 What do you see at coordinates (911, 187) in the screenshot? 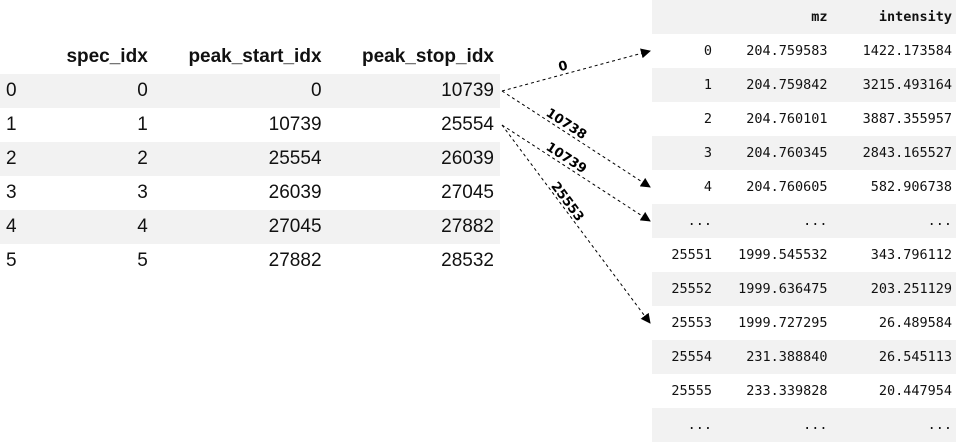
I see `right-cell: 582.906738` at bounding box center [911, 187].